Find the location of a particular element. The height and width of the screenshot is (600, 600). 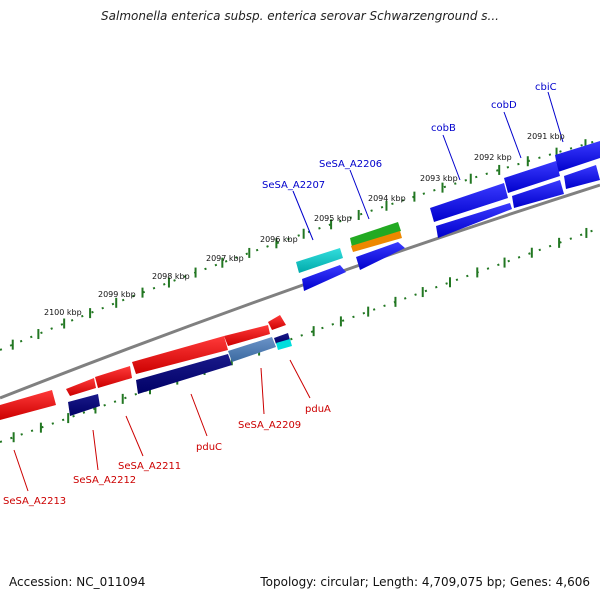

gene-label-pduC: pduC is located at coordinates (209, 447).